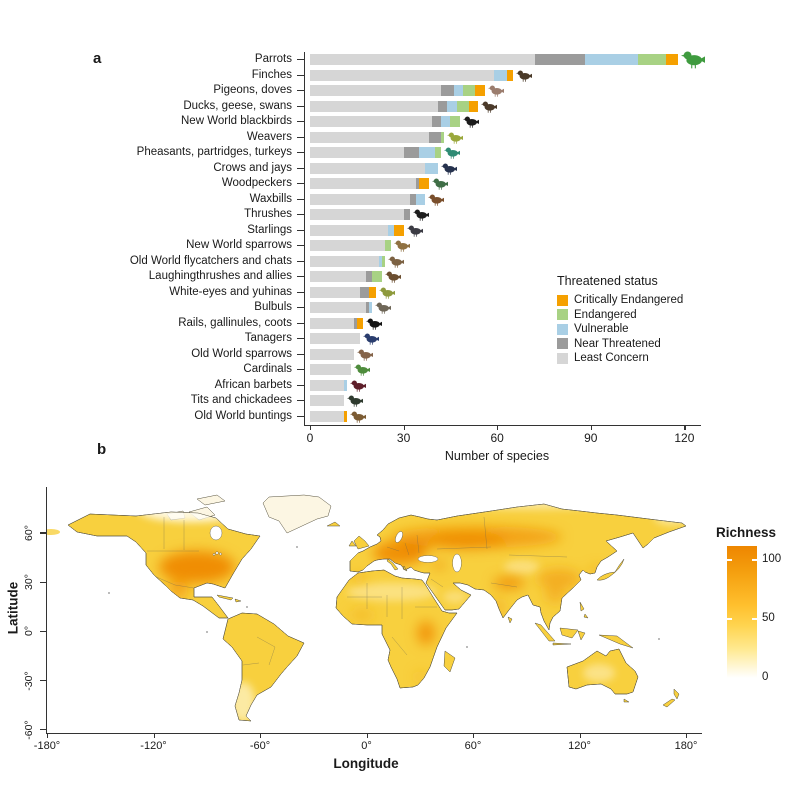 The width and height of the screenshot is (800, 800). Describe the element at coordinates (335, 549) in the screenshot. I see `map-seas` at that location.